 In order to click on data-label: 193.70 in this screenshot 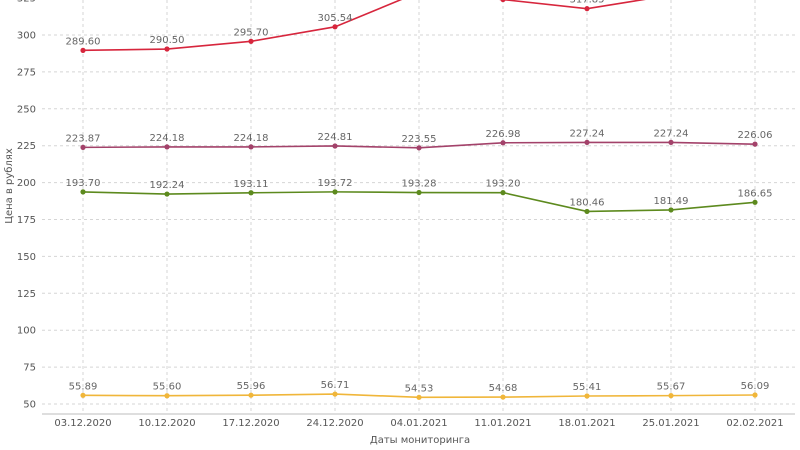, I will do `click(83, 183)`.